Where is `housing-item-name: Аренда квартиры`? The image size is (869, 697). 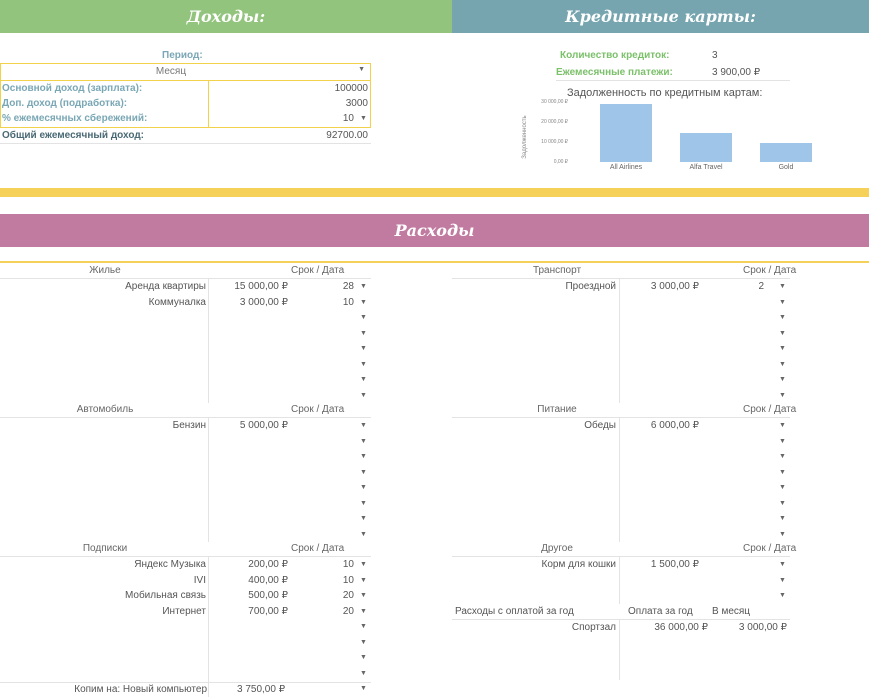
housing-item-name: Аренда квартиры is located at coordinates (165, 286).